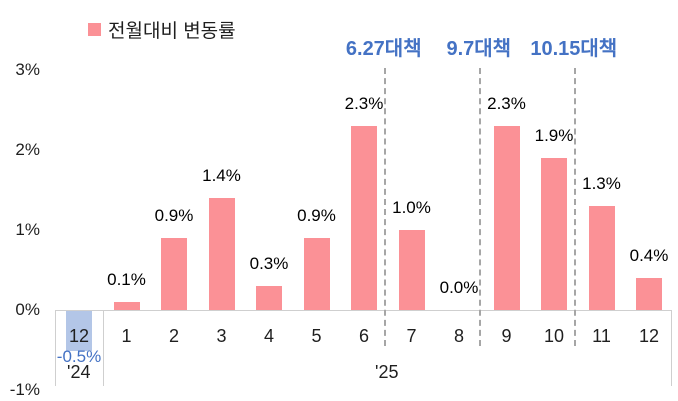  What do you see at coordinates (316, 336) in the screenshot?
I see `month-label: 5` at bounding box center [316, 336].